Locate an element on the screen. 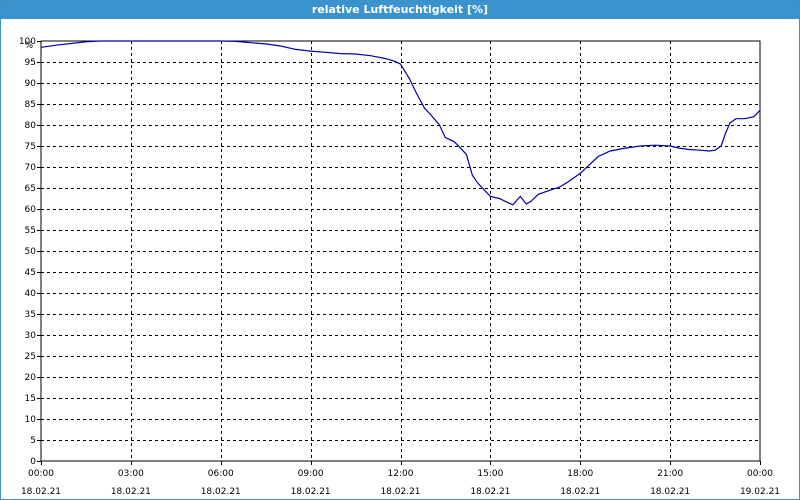  x-tick-time-label: 06:00 is located at coordinates (221, 474).